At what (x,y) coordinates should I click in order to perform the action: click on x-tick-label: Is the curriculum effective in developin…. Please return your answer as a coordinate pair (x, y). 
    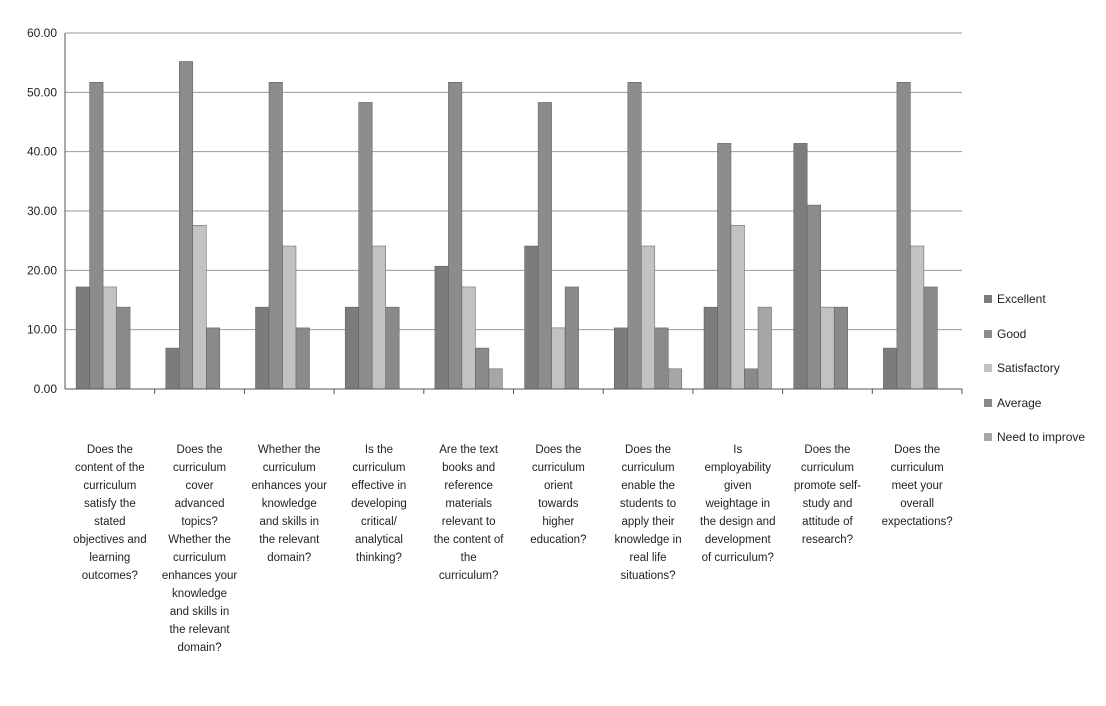
    Looking at the image, I should click on (379, 504).